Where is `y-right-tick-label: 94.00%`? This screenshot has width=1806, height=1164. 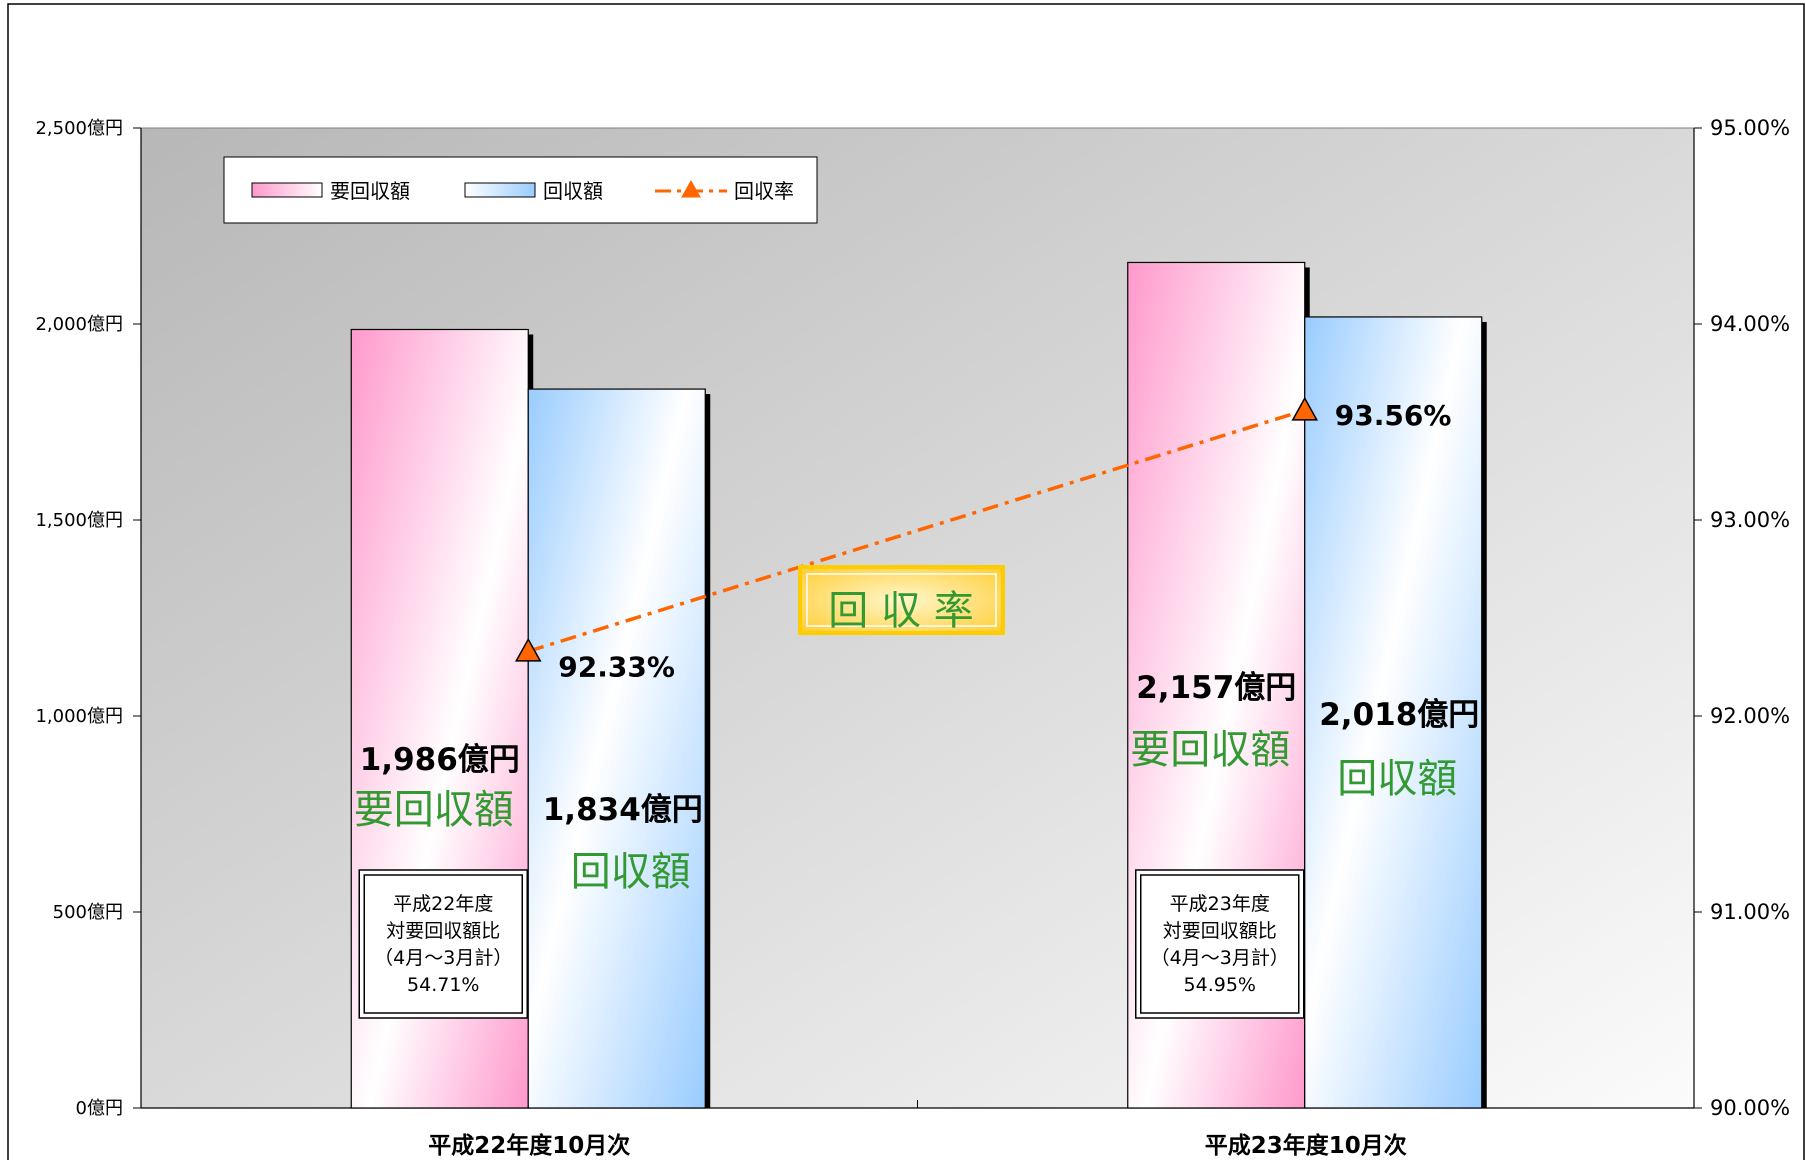
y-right-tick-label: 94.00% is located at coordinates (1750, 324).